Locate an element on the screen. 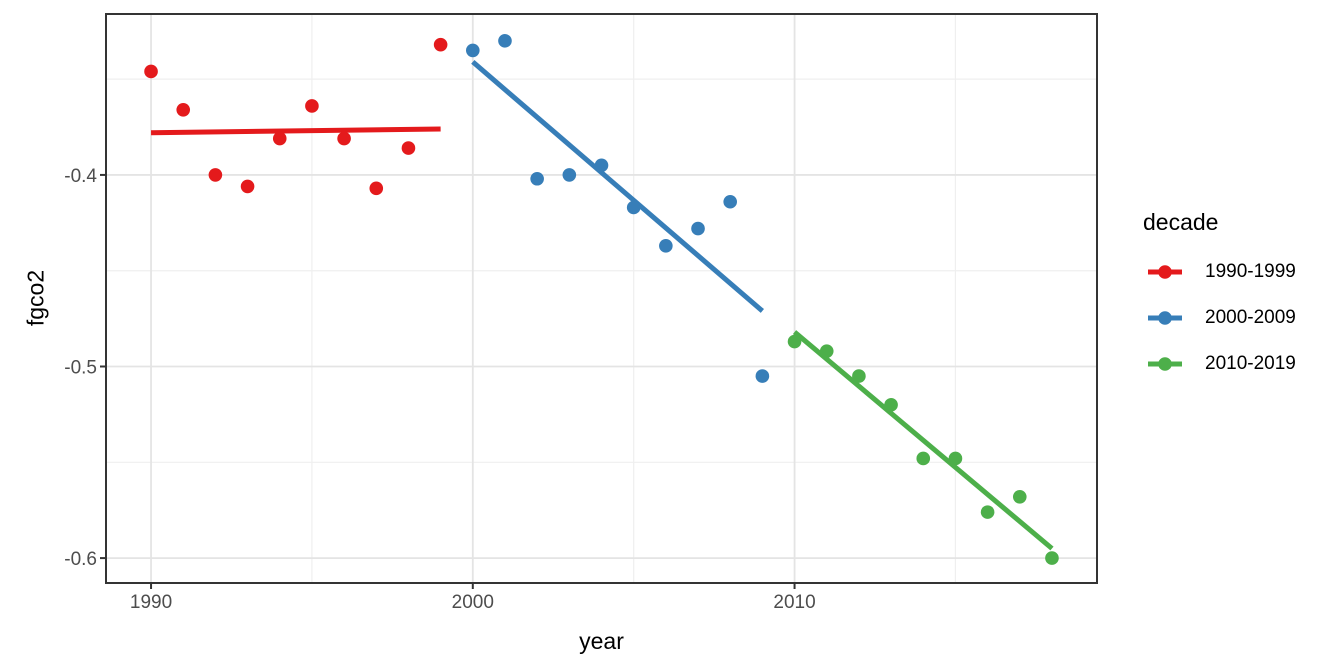  y-tick-label: -0.5 is located at coordinates (80, 368).